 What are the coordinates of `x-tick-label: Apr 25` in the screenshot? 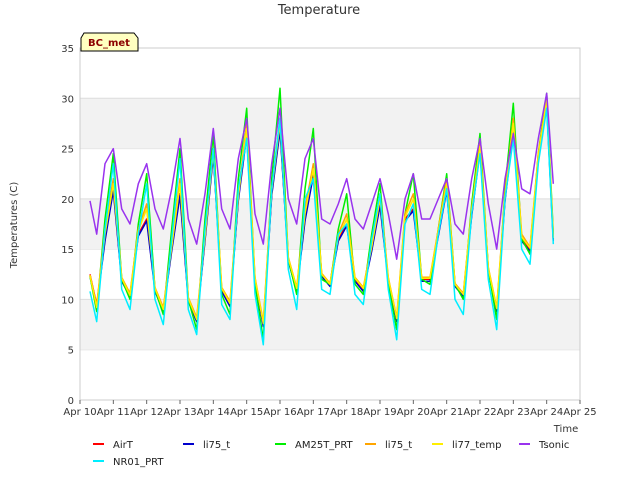 It's located at (579, 412).